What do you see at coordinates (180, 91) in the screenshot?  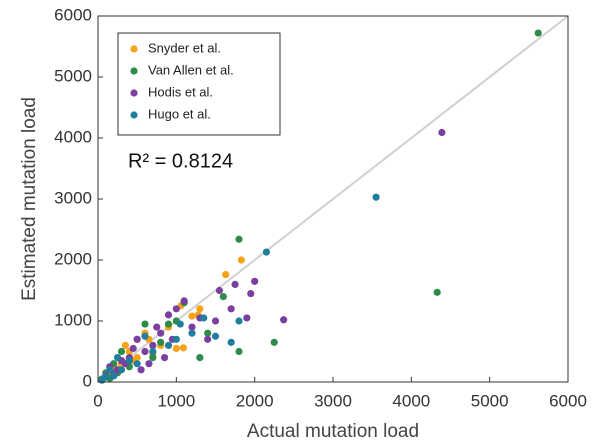 I see `legend-label: Hodis et al.` at bounding box center [180, 91].